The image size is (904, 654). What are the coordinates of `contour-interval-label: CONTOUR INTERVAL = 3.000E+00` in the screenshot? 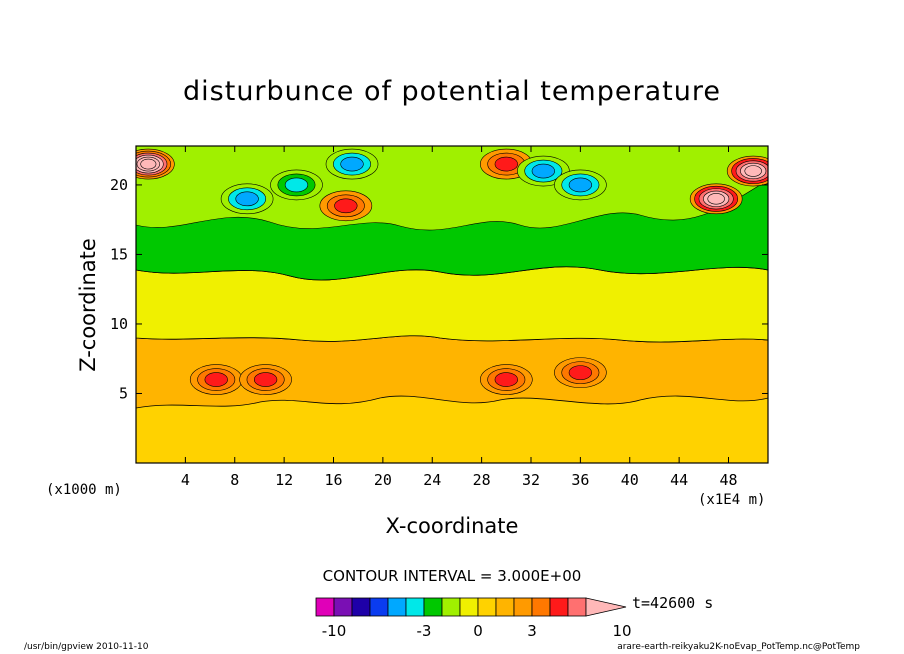 It's located at (452, 576).